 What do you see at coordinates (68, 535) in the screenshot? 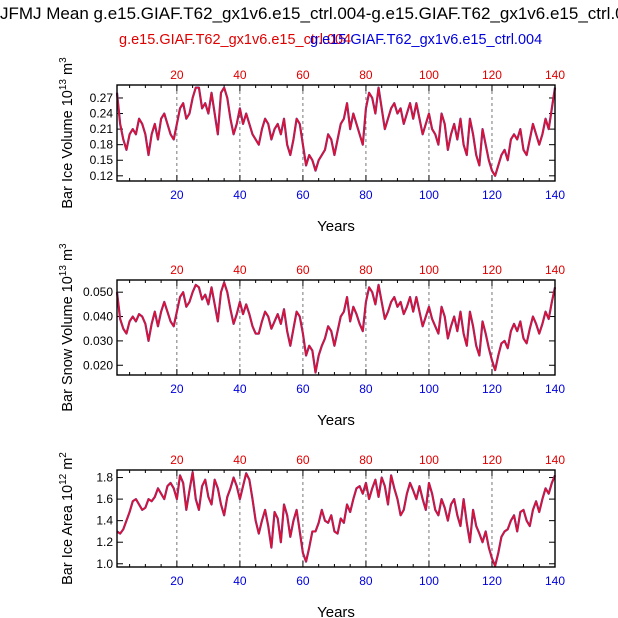
I see `y-label-text: Bar Ice Area 10` at bounding box center [68, 535].